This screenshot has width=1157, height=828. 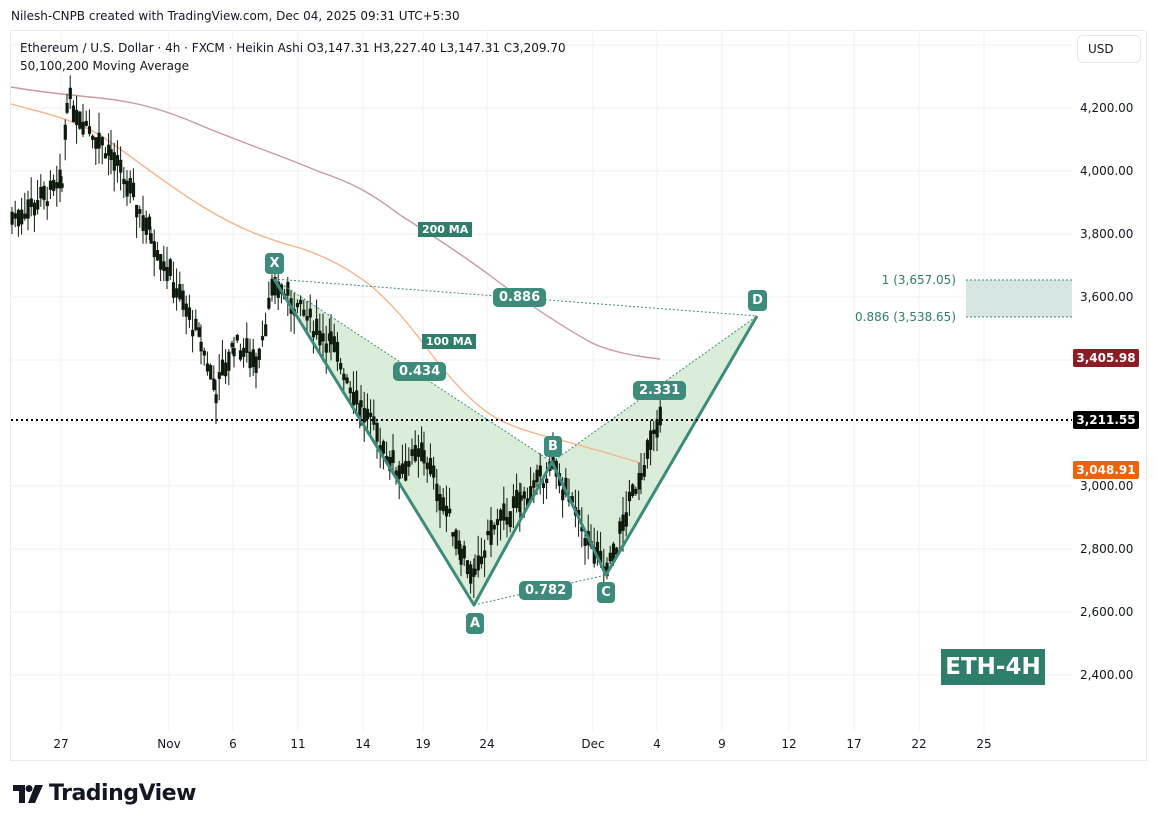 I want to click on tradingview-logo: TradingView, so click(x=104, y=793).